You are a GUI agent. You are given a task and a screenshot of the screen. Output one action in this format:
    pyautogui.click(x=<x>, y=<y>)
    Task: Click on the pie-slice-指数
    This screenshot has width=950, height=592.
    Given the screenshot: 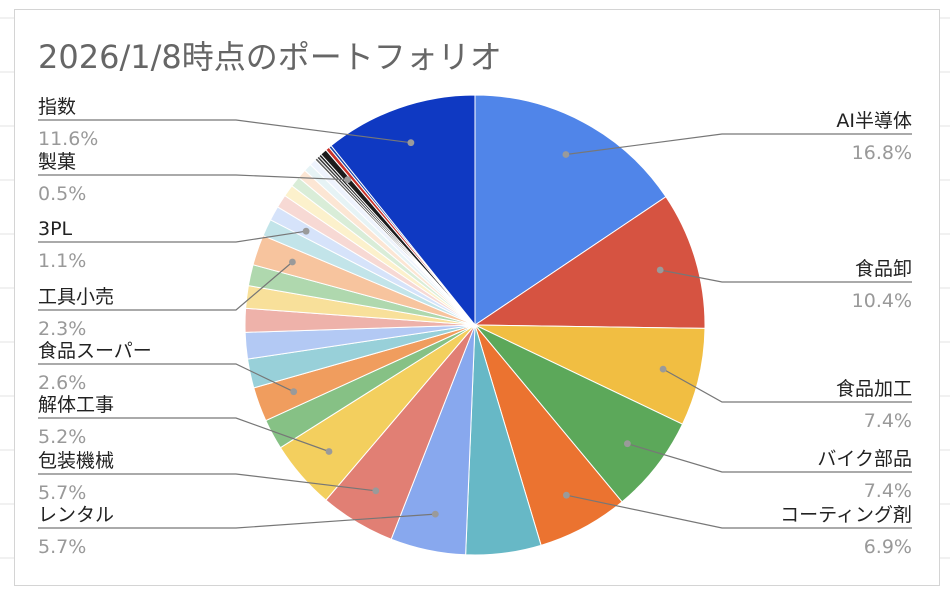 What is the action you would take?
    pyautogui.click(x=403, y=210)
    